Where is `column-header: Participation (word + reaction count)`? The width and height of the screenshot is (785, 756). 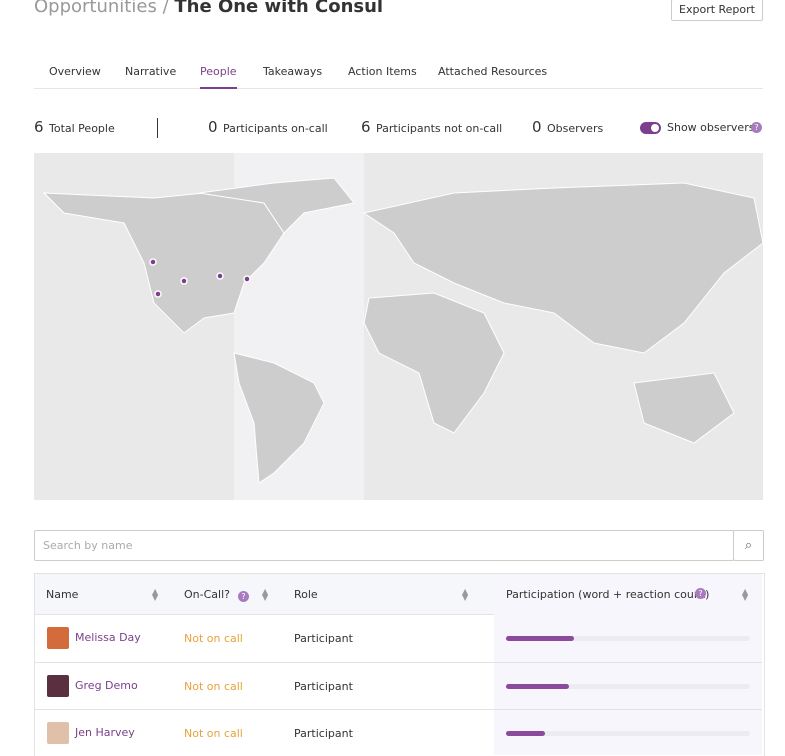
column-header: Participation (word + reaction count) is located at coordinates (608, 594).